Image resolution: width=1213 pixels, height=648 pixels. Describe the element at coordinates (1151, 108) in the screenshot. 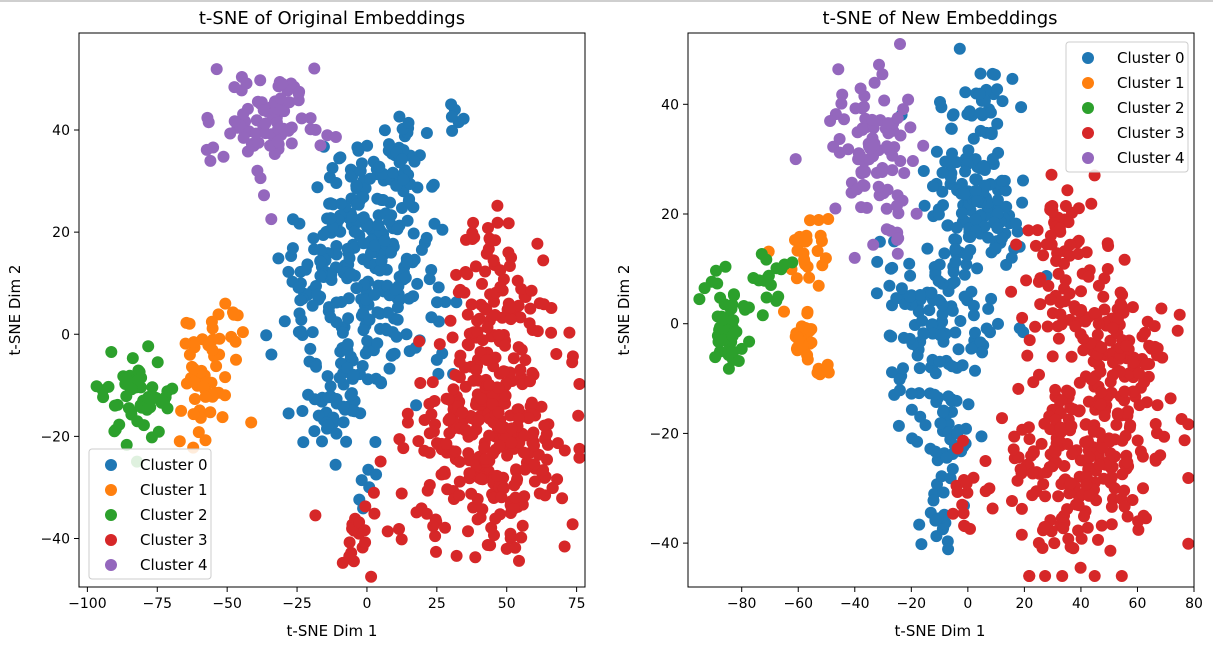

I see `legend-label: Cluster 2` at that location.